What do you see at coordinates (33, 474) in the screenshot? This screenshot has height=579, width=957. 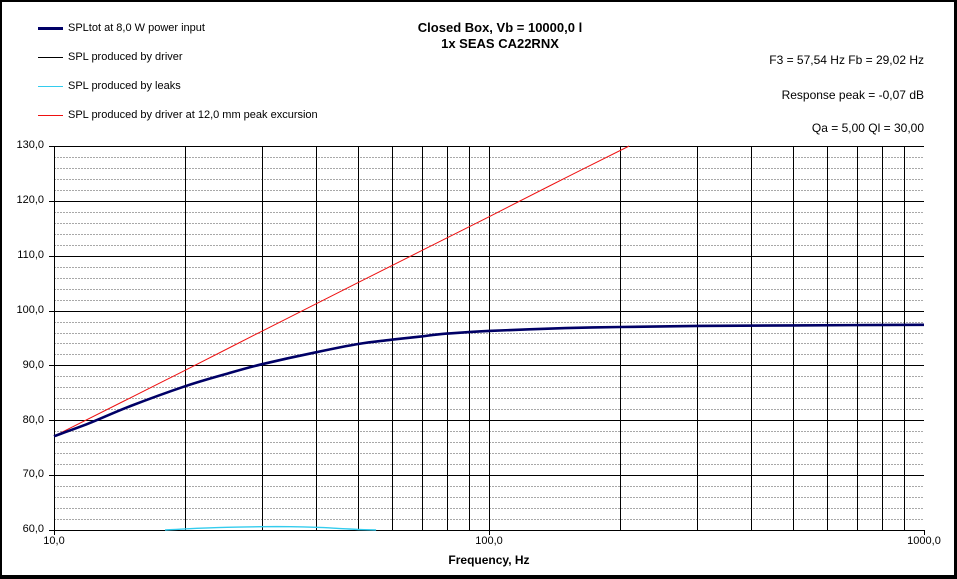 I see `y-tick-label: 70,0` at bounding box center [33, 474].